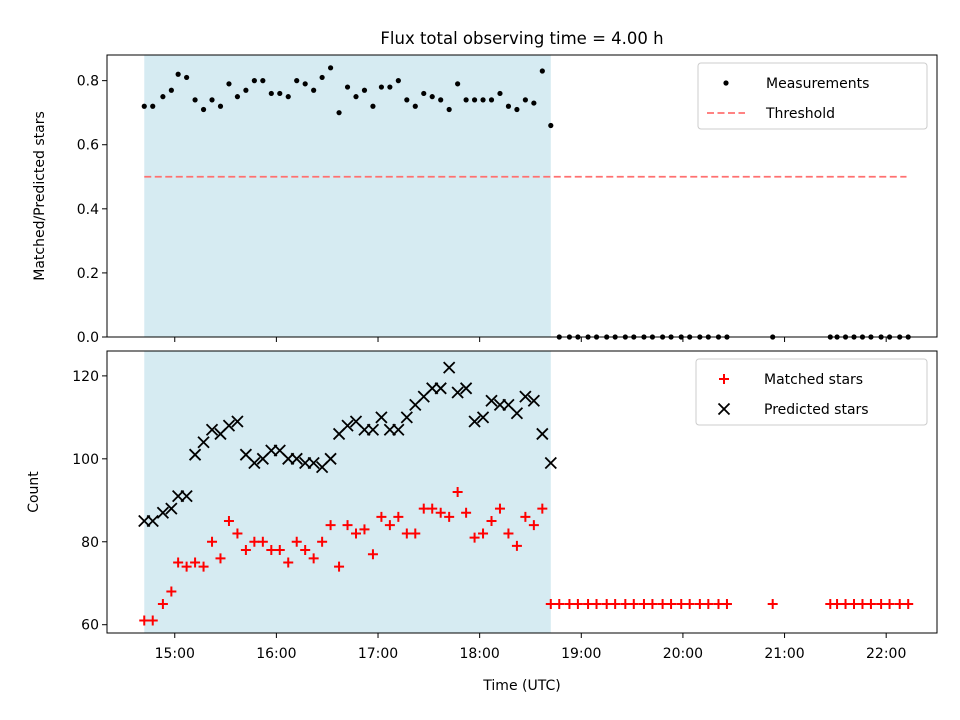 This screenshot has width=960, height=720. Describe the element at coordinates (784, 654) in the screenshot. I see `x-tick-label: 21:00` at that location.